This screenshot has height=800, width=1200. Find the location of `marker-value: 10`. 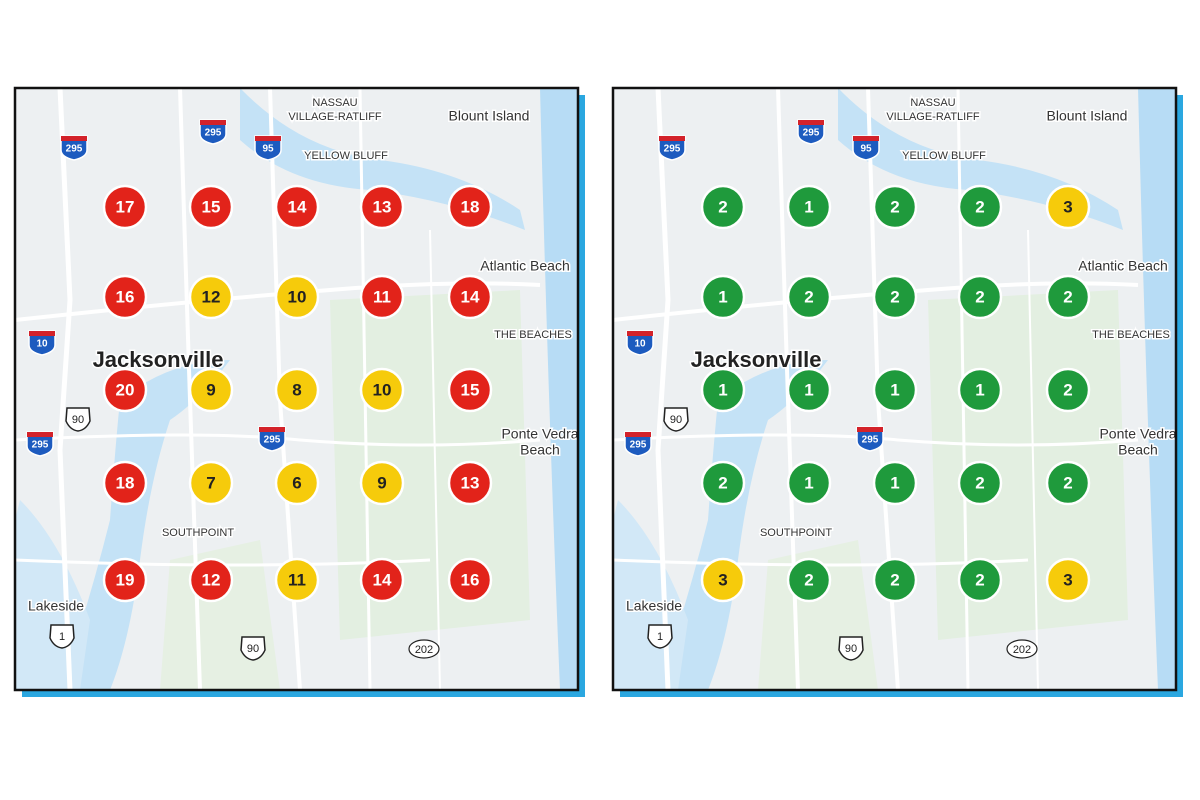

marker-value: 10 is located at coordinates (297, 296).